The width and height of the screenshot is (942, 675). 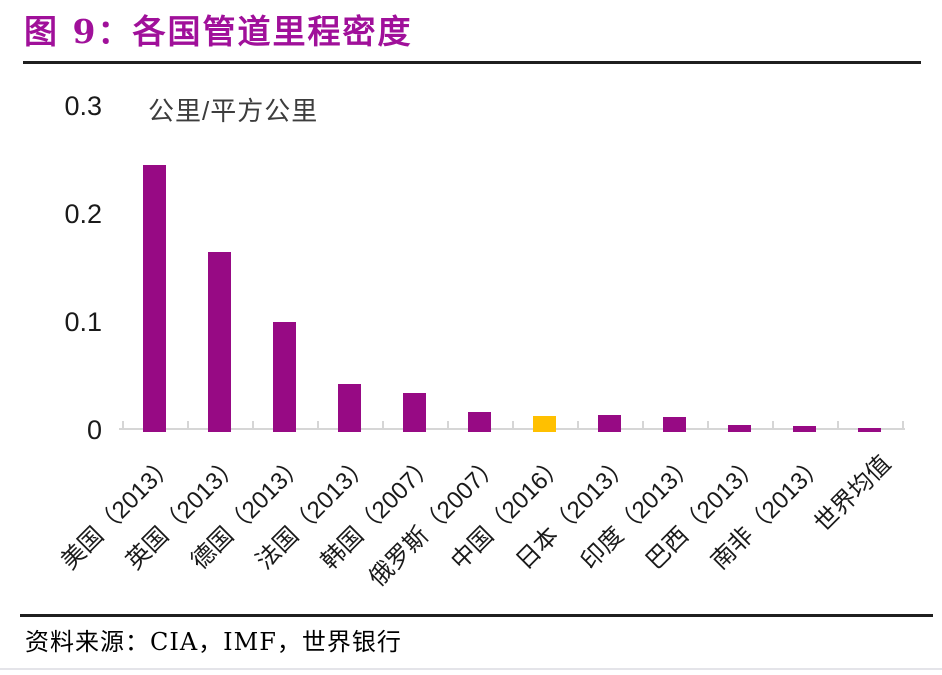 I want to click on source-divider, so click(x=476, y=615).